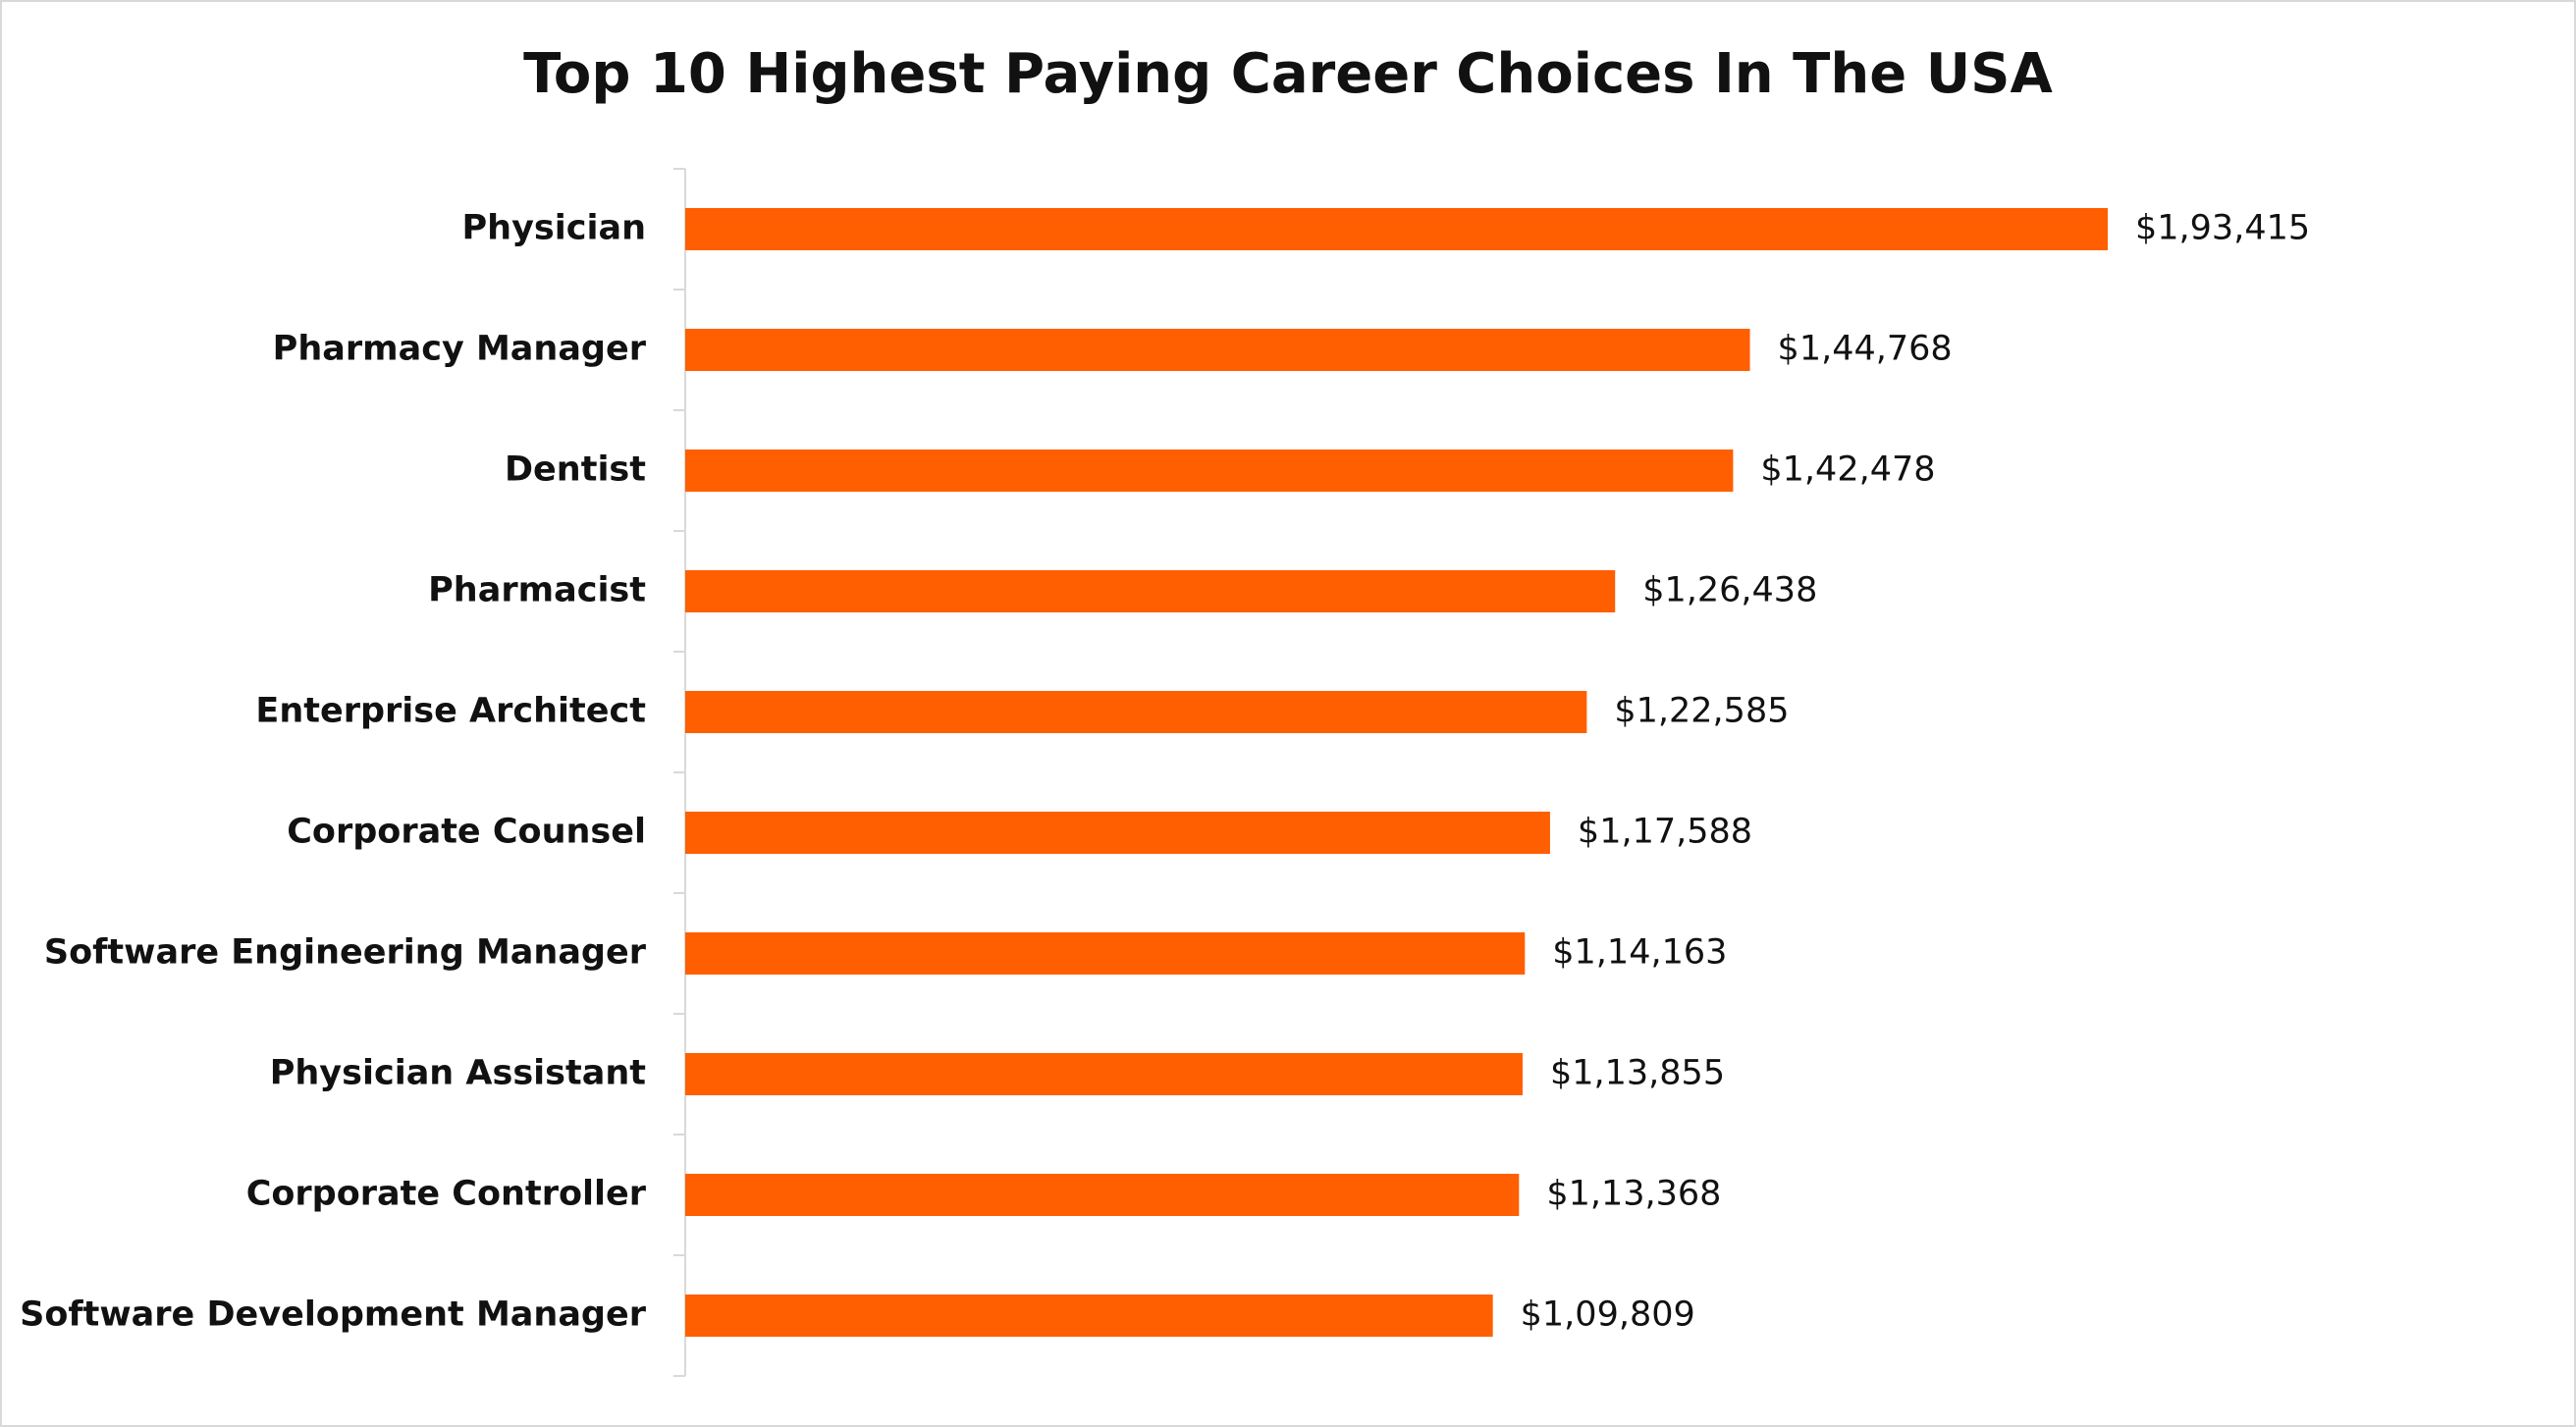  Describe the element at coordinates (554, 228) in the screenshot. I see `category-label: Physician` at that location.